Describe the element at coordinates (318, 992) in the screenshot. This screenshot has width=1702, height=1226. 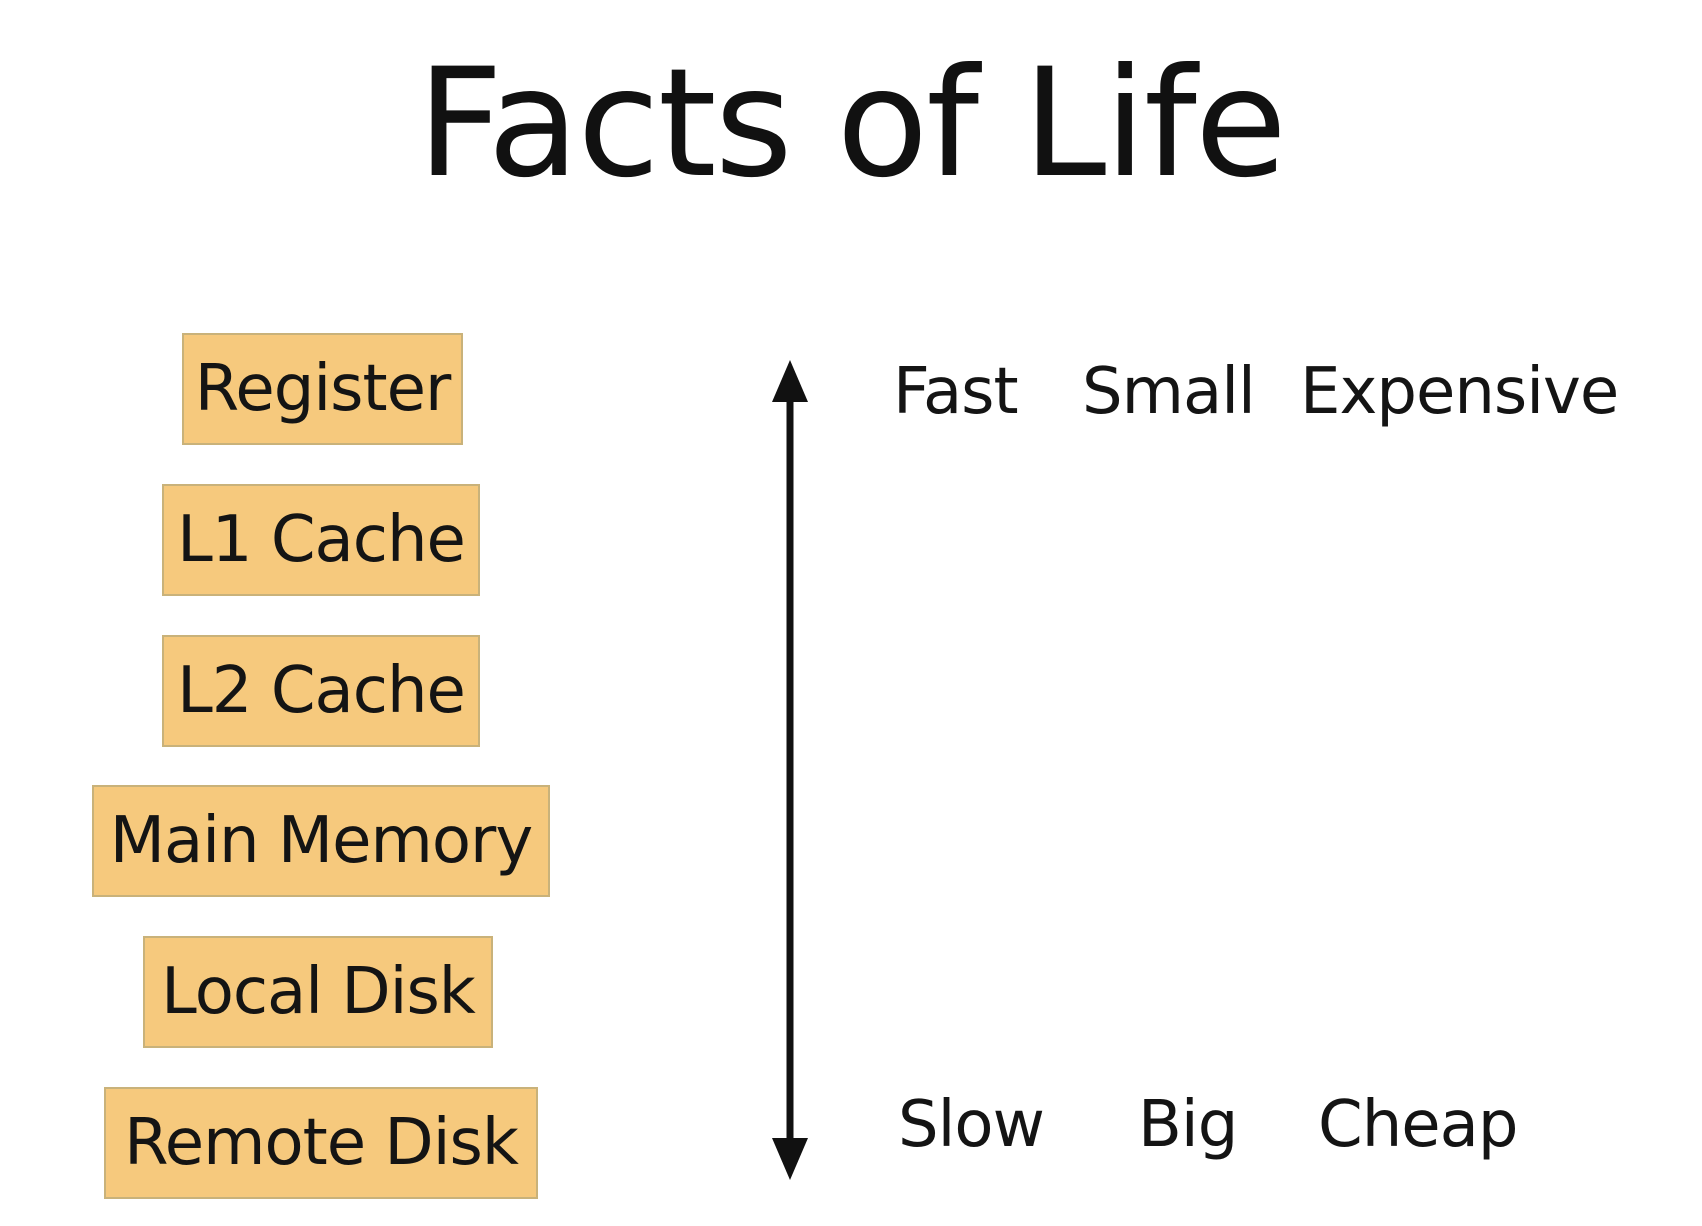
I see `hierarchy-box-local-disk: Local Disk` at that location.